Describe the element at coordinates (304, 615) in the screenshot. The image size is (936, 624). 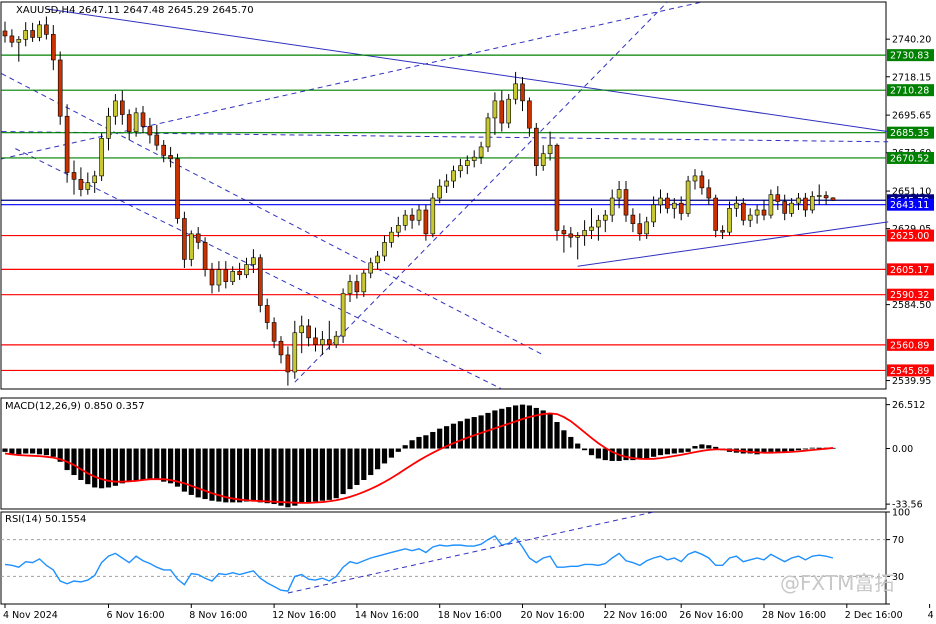
I see `time-tick-label: 12 Nov 16:00` at that location.